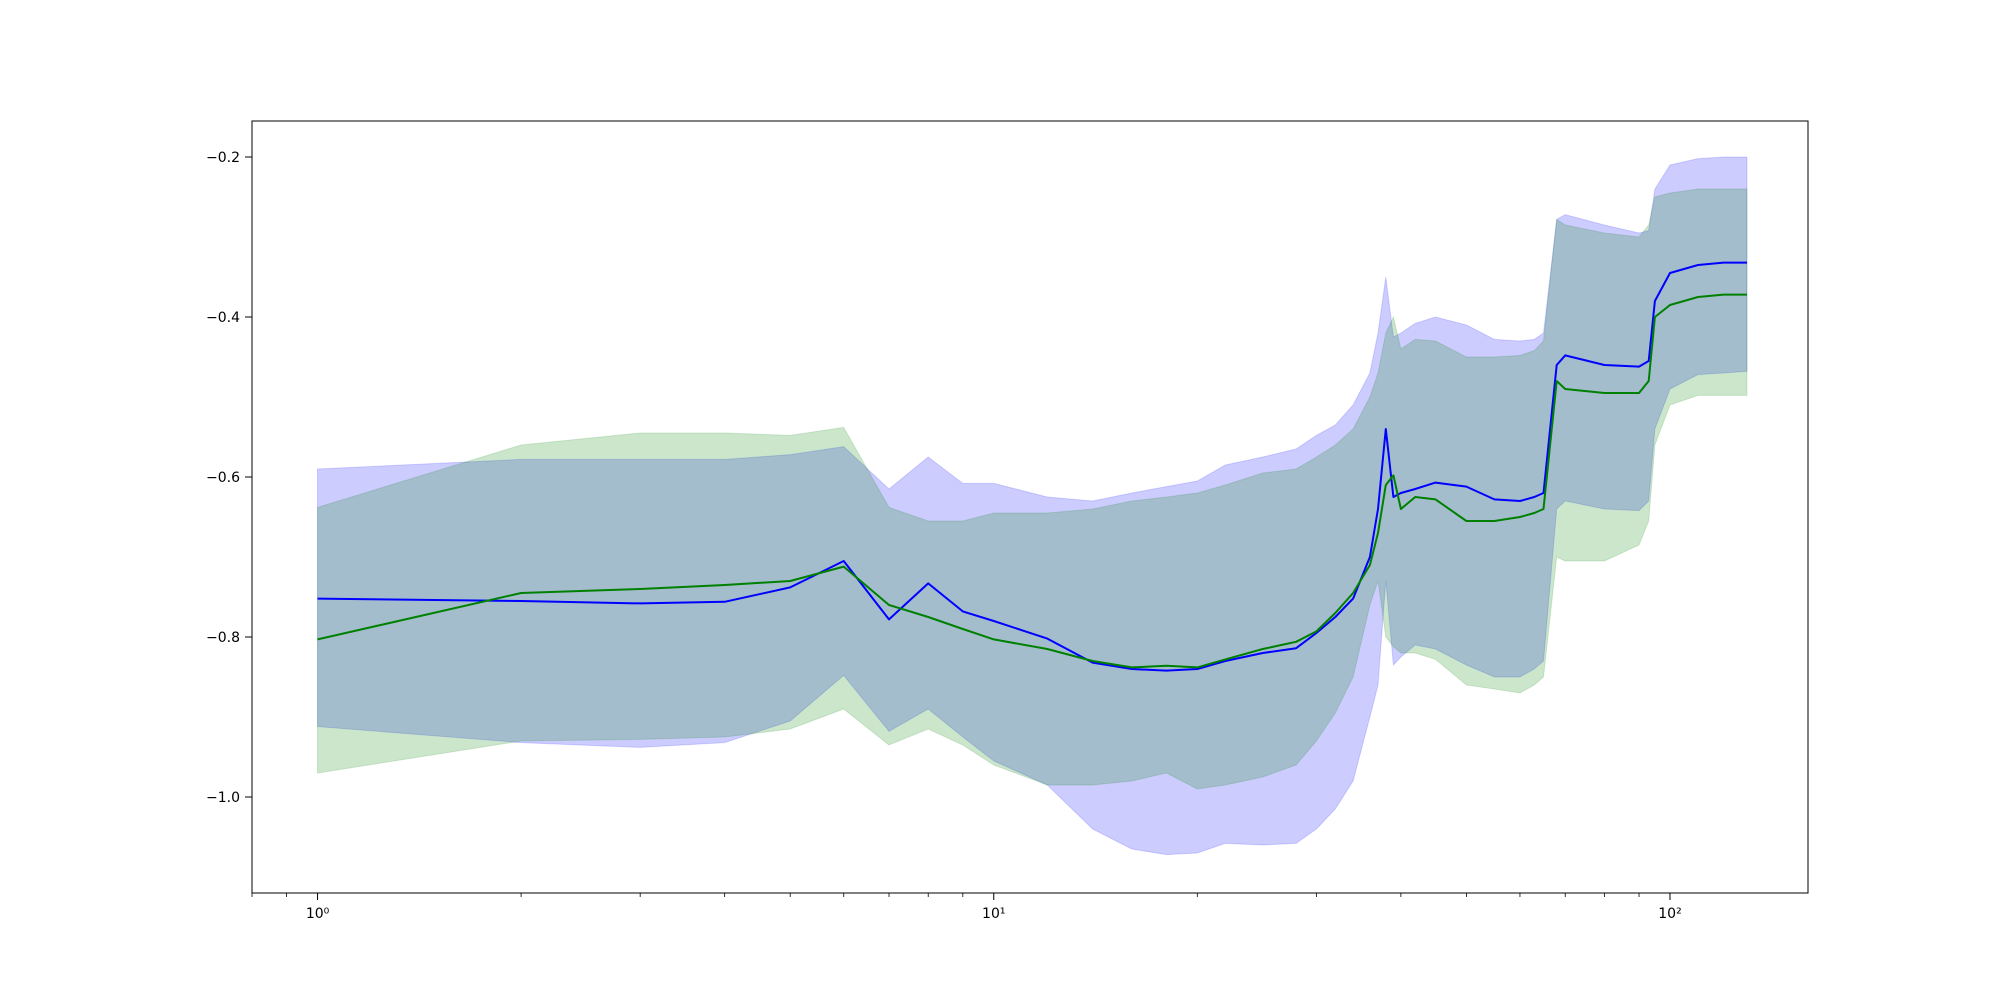 Image resolution: width=2000 pixels, height=1000 pixels. I want to click on x-tick-label: 10⁰, so click(318, 914).